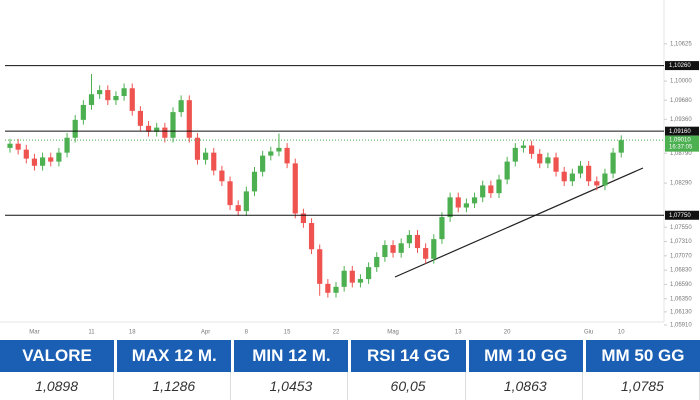  I want to click on table-value: 1,0898, so click(57, 386).